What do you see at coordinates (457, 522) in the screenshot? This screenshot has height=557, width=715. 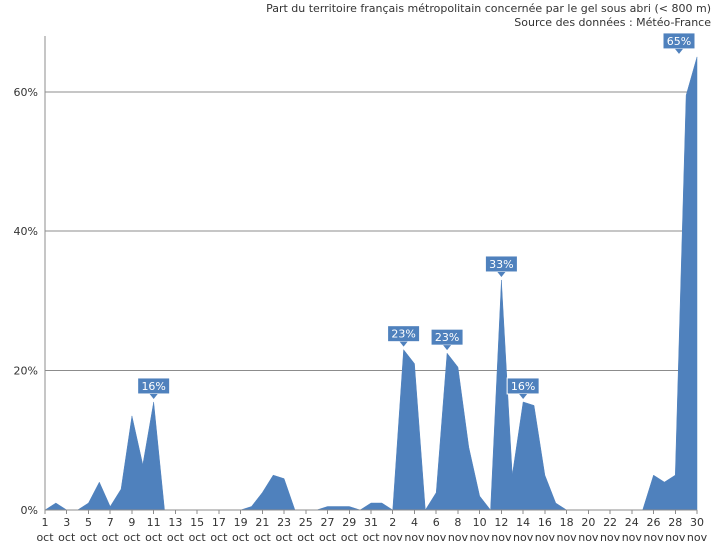 I see `x-tick-day: 8` at bounding box center [457, 522].